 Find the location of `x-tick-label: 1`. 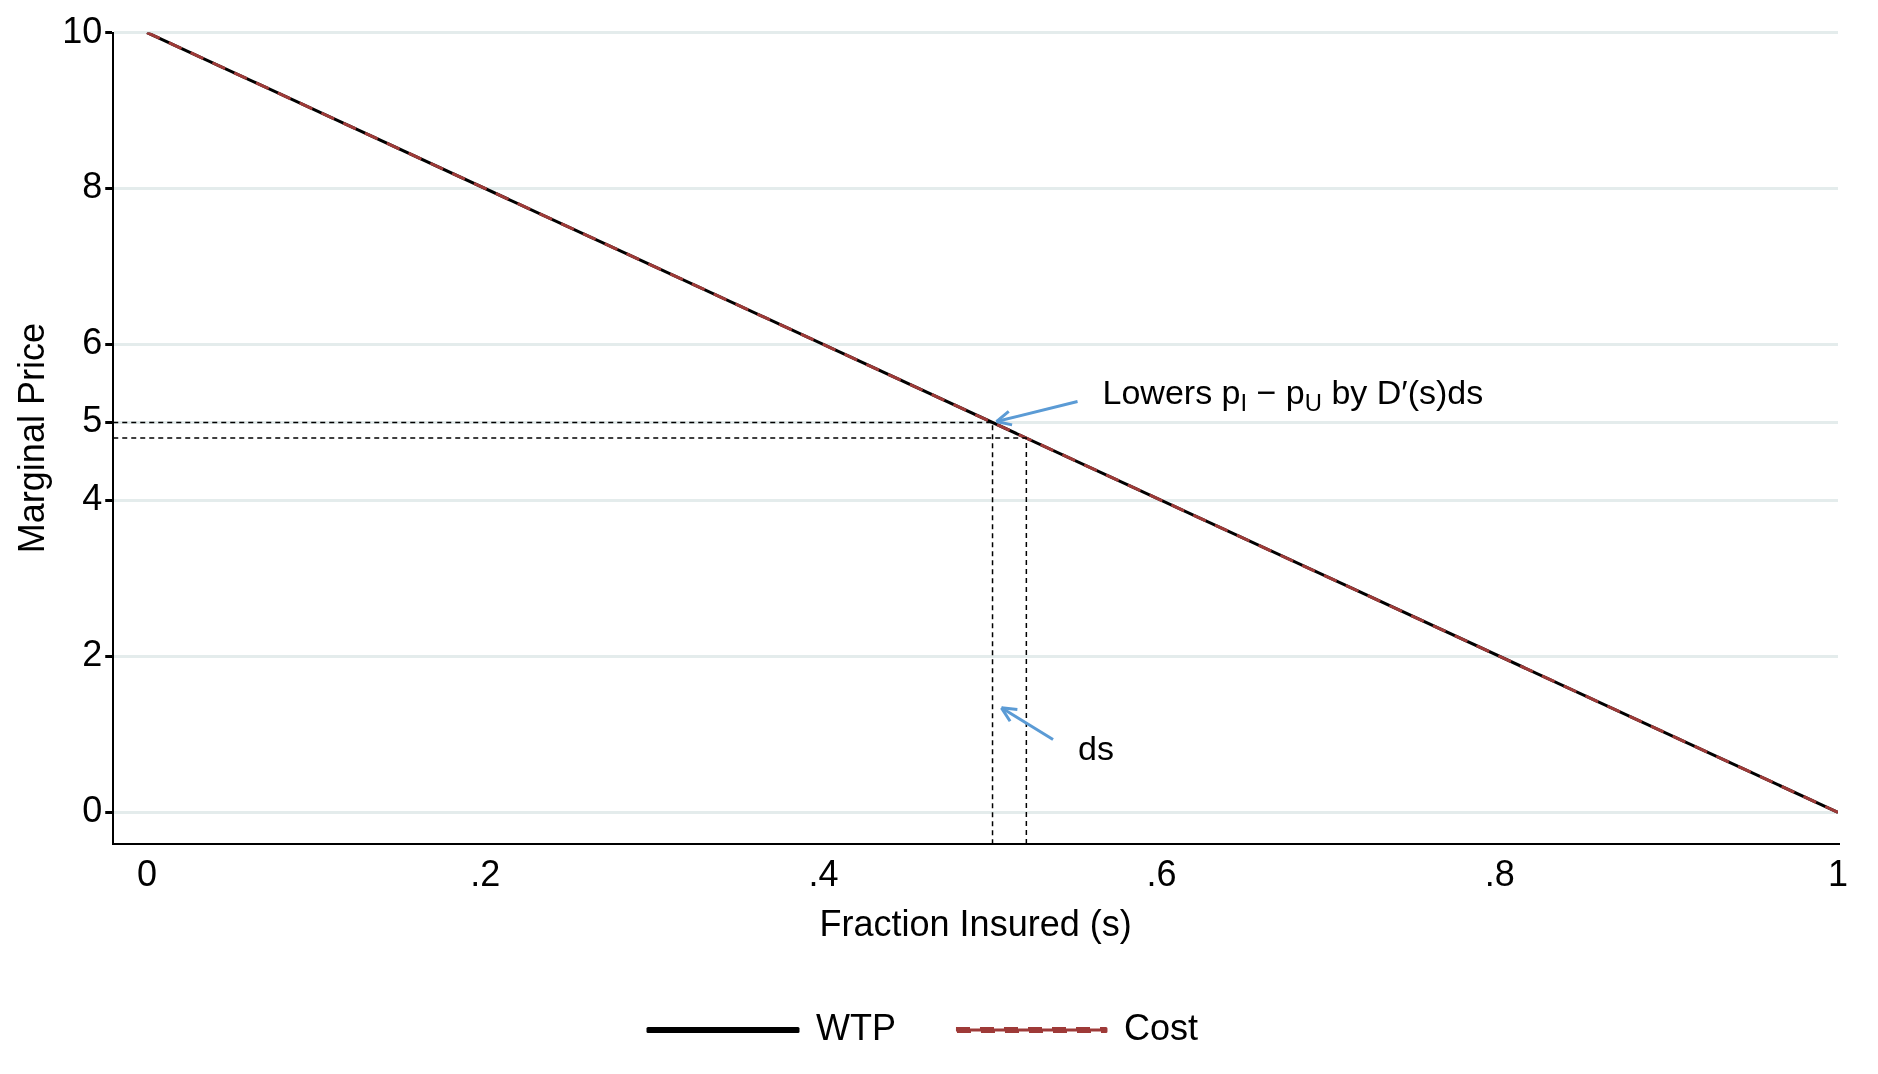

x-tick-label: 1 is located at coordinates (1838, 874).